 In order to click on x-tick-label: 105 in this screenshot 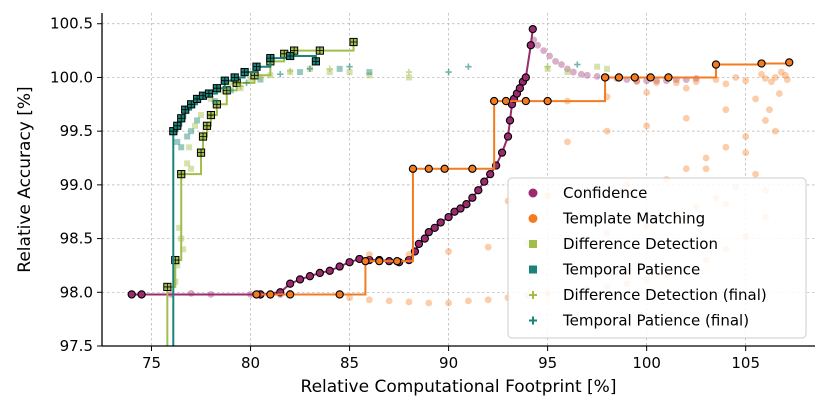, I will do `click(745, 363)`.